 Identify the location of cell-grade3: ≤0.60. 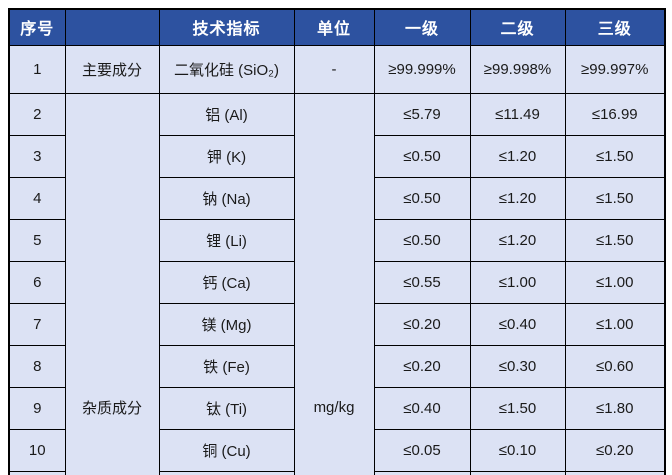
(615, 366).